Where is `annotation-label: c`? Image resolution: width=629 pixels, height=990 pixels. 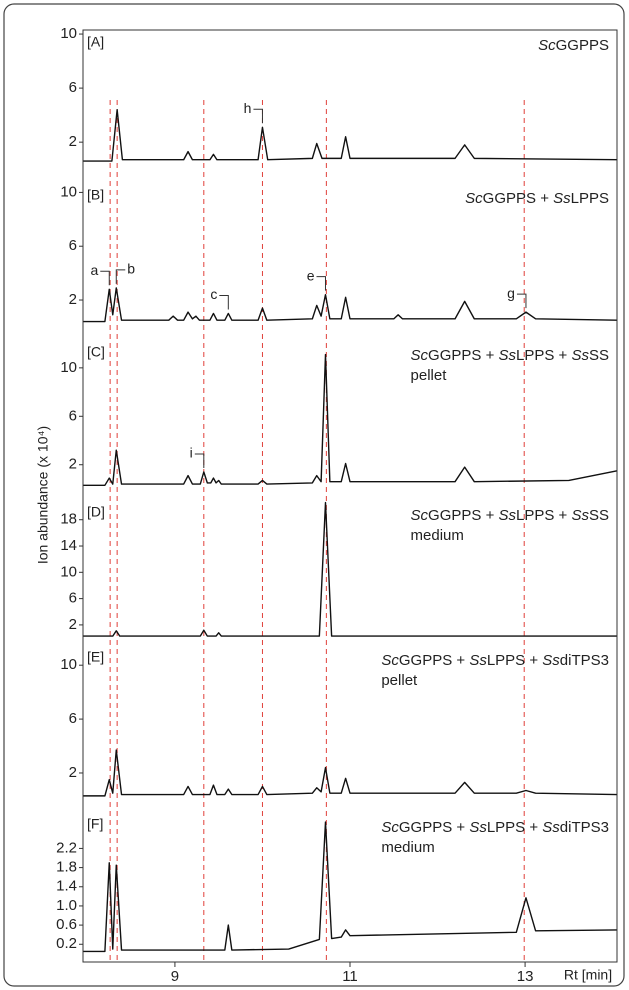 annotation-label: c is located at coordinates (213, 294).